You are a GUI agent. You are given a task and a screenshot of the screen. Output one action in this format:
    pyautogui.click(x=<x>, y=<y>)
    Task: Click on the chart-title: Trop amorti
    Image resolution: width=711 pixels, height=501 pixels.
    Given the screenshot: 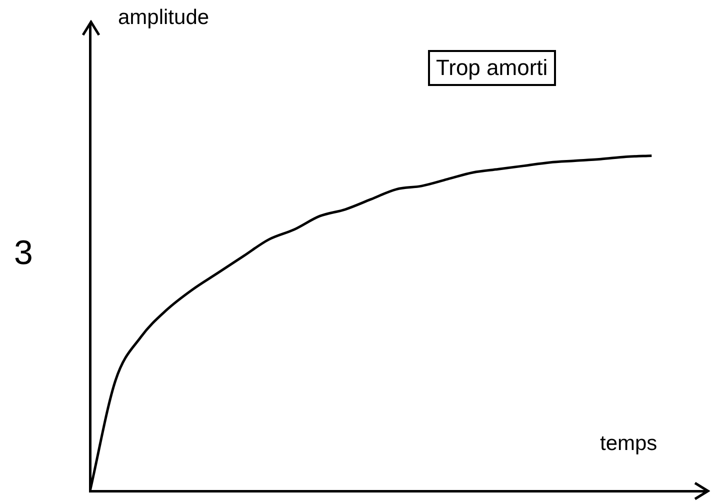 What is the action you would take?
    pyautogui.click(x=492, y=68)
    